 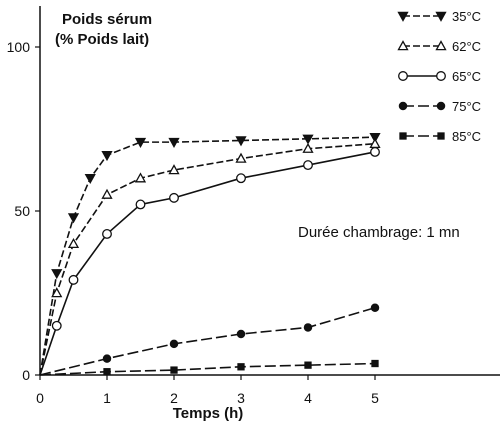 What do you see at coordinates (174, 398) in the screenshot?
I see `x-tick-label: 2` at bounding box center [174, 398].